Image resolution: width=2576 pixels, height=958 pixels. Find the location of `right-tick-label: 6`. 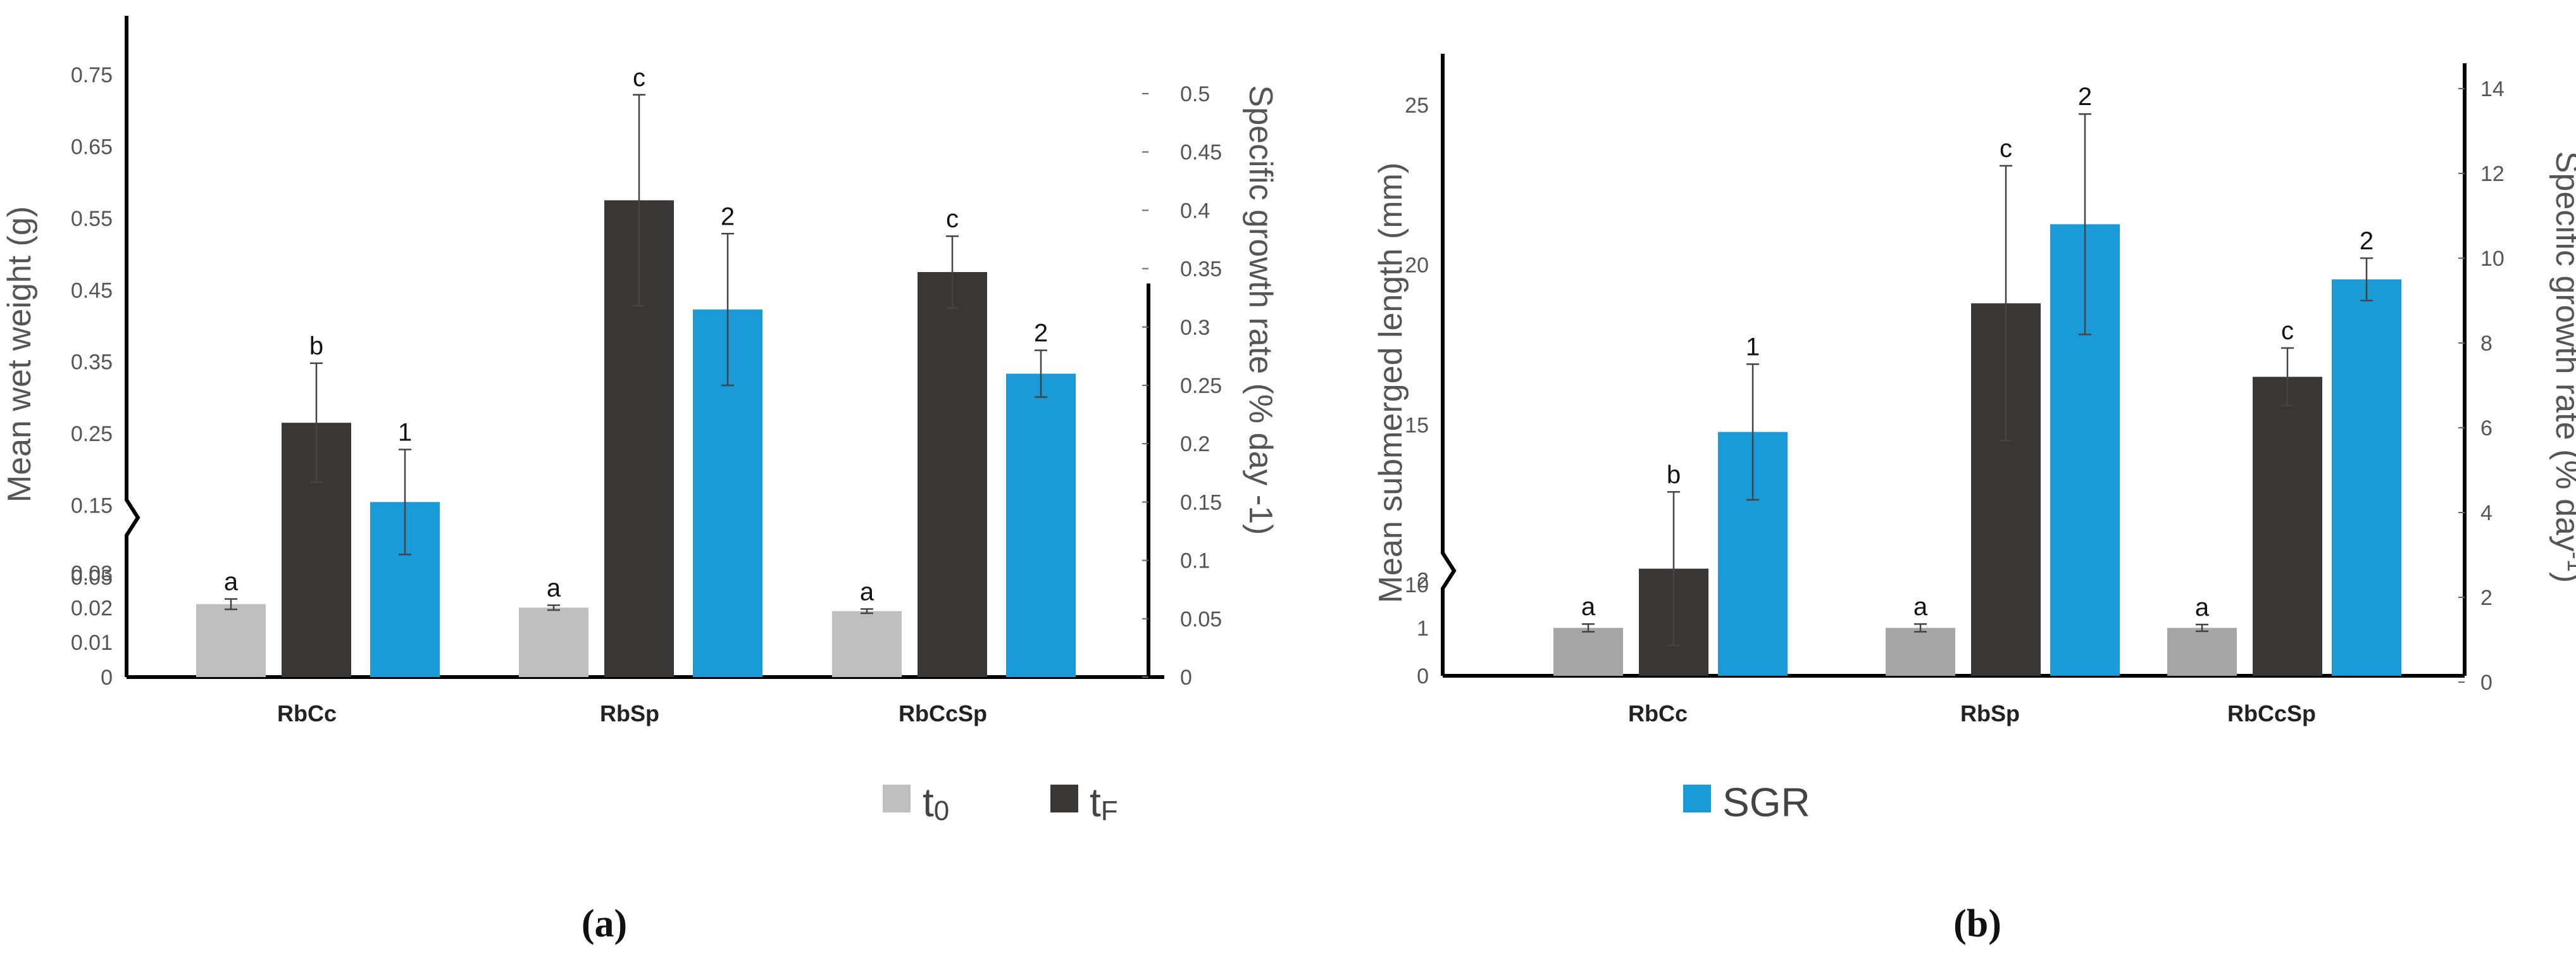

right-tick-label: 6 is located at coordinates (2486, 428).